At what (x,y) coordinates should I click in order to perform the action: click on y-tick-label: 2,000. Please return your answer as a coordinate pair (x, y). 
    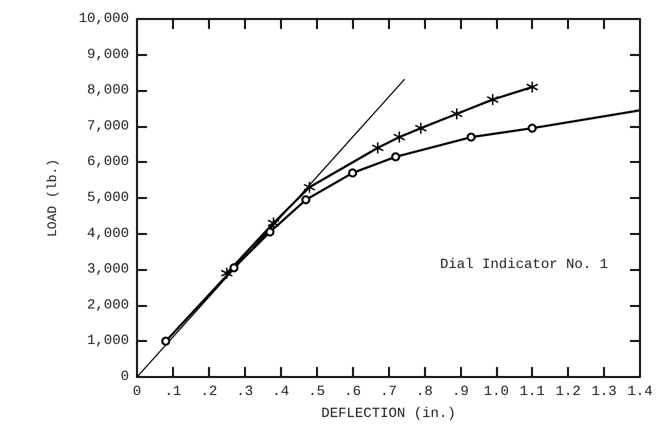
    Looking at the image, I should click on (107, 305).